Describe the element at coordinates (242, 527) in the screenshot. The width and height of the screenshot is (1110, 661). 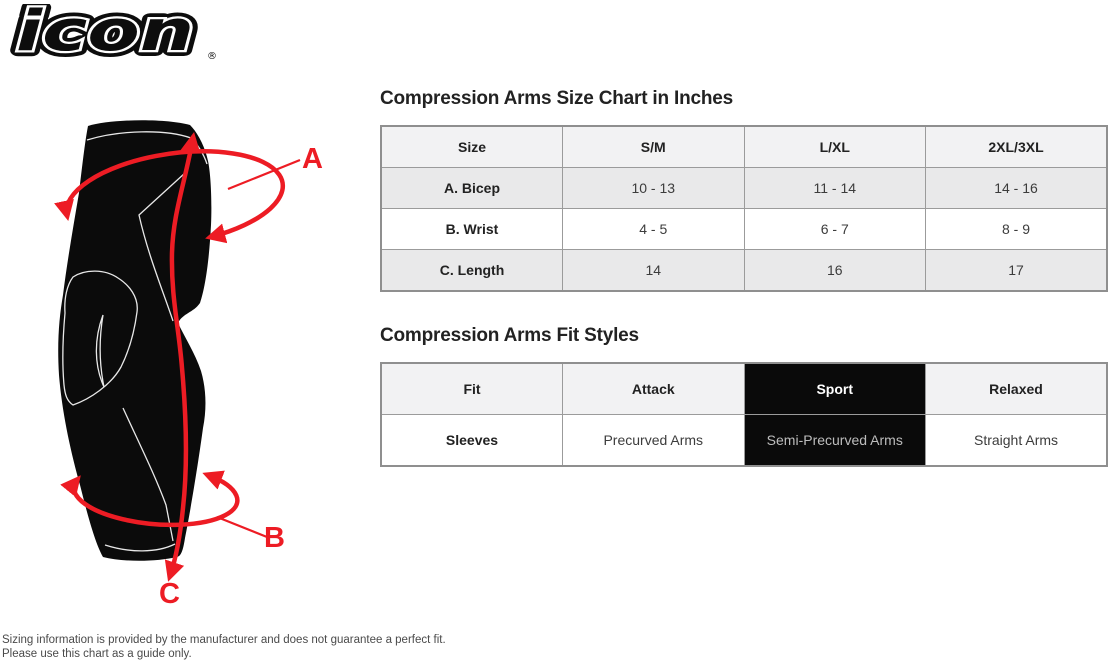
I see `label-b-leader-line` at that location.